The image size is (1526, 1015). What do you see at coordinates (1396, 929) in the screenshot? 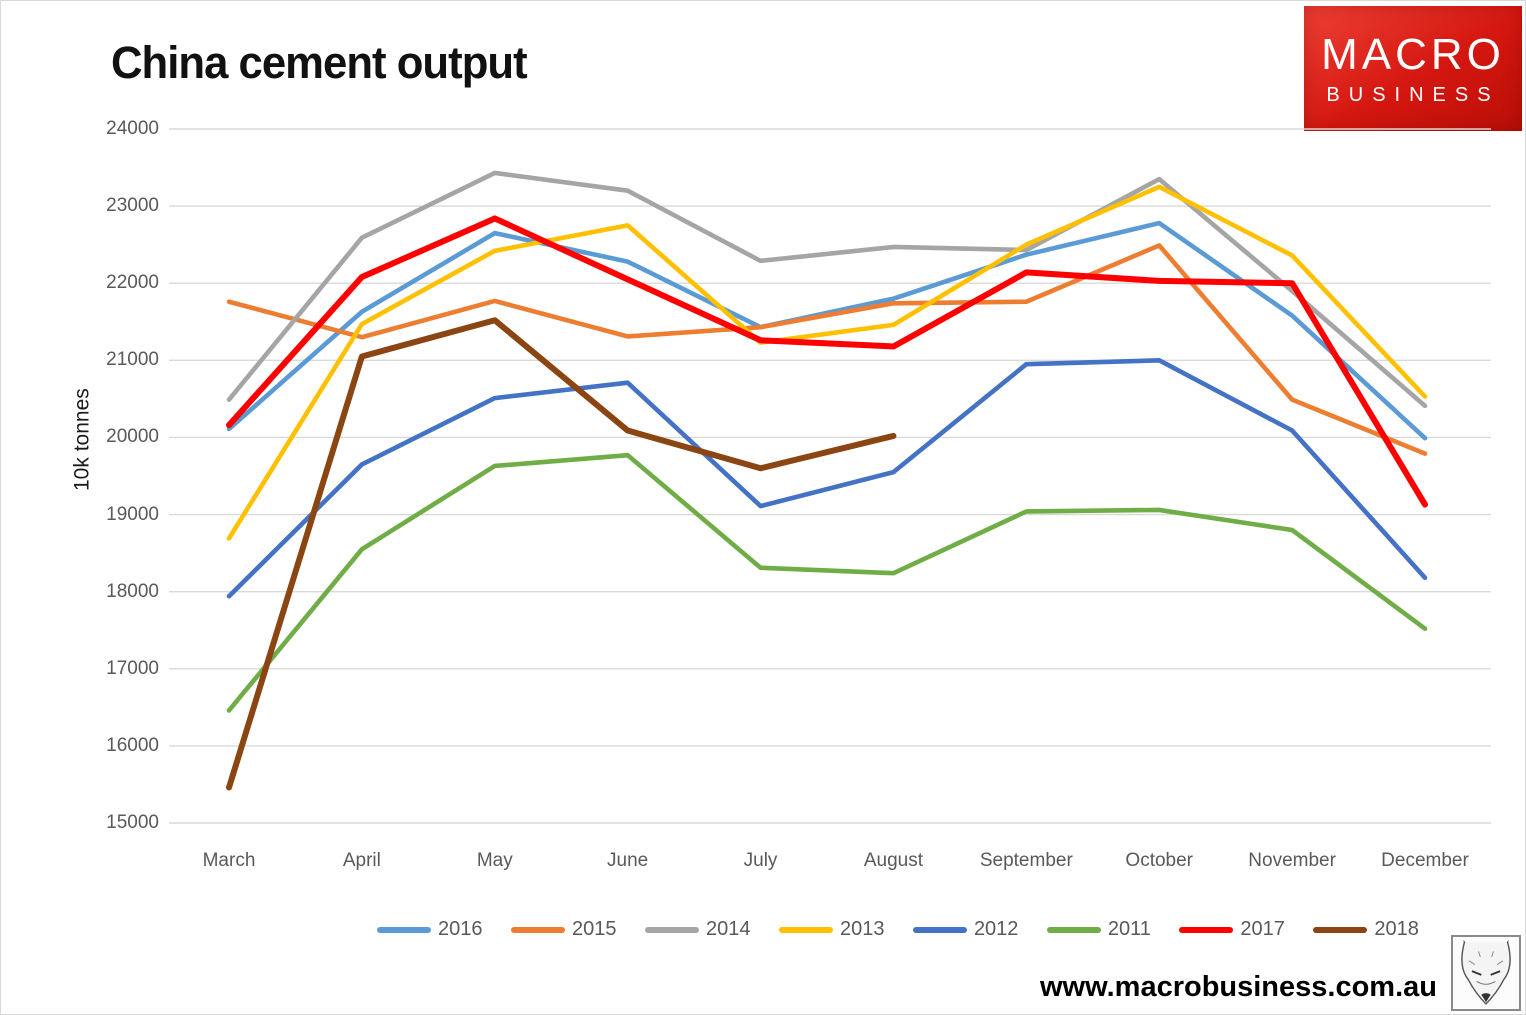
I see `legend-label-2018: 2018` at bounding box center [1396, 929].